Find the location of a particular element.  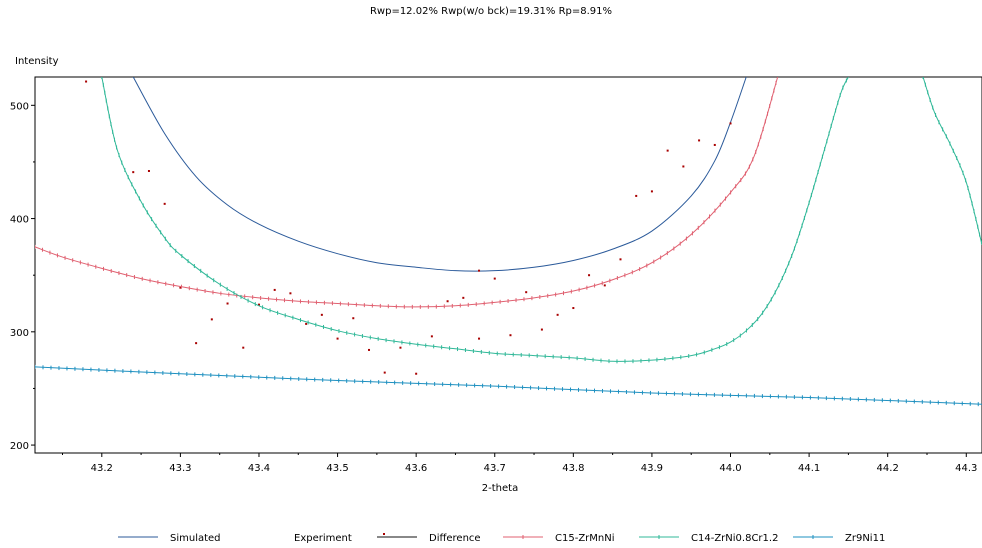

chart-title: Rwp=12.02% Rwp(w/o bck)=19.31% Rp=8.91% is located at coordinates (491, 11).